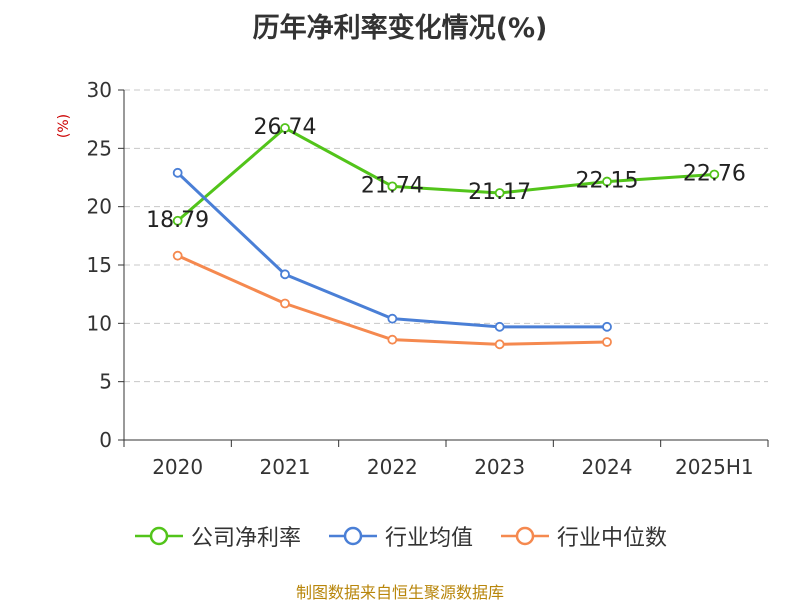 The image size is (800, 603). What do you see at coordinates (612, 538) in the screenshot?
I see `legend-label: 行业中位数` at bounding box center [612, 538].